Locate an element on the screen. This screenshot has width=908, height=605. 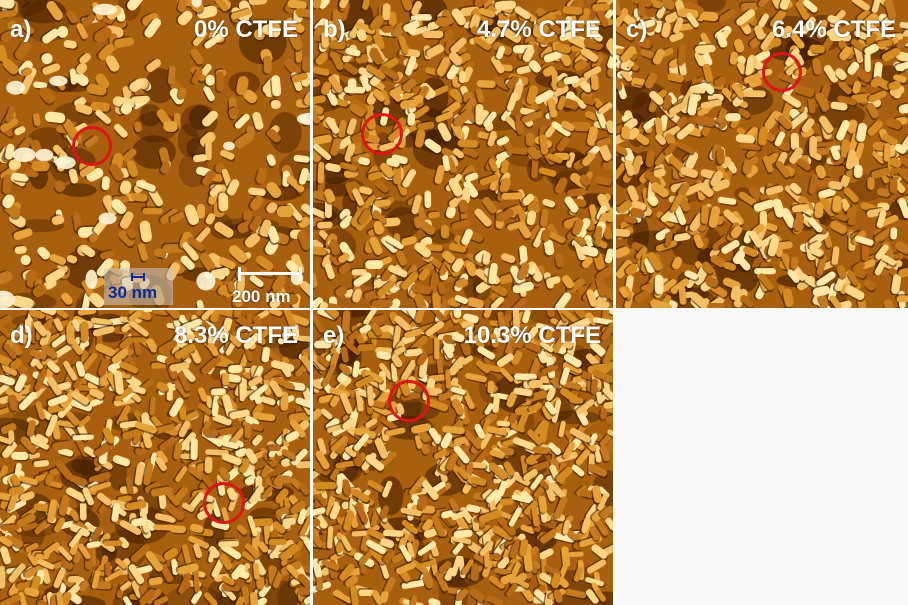
panel-label-d: d) is located at coordinates (21, 336).